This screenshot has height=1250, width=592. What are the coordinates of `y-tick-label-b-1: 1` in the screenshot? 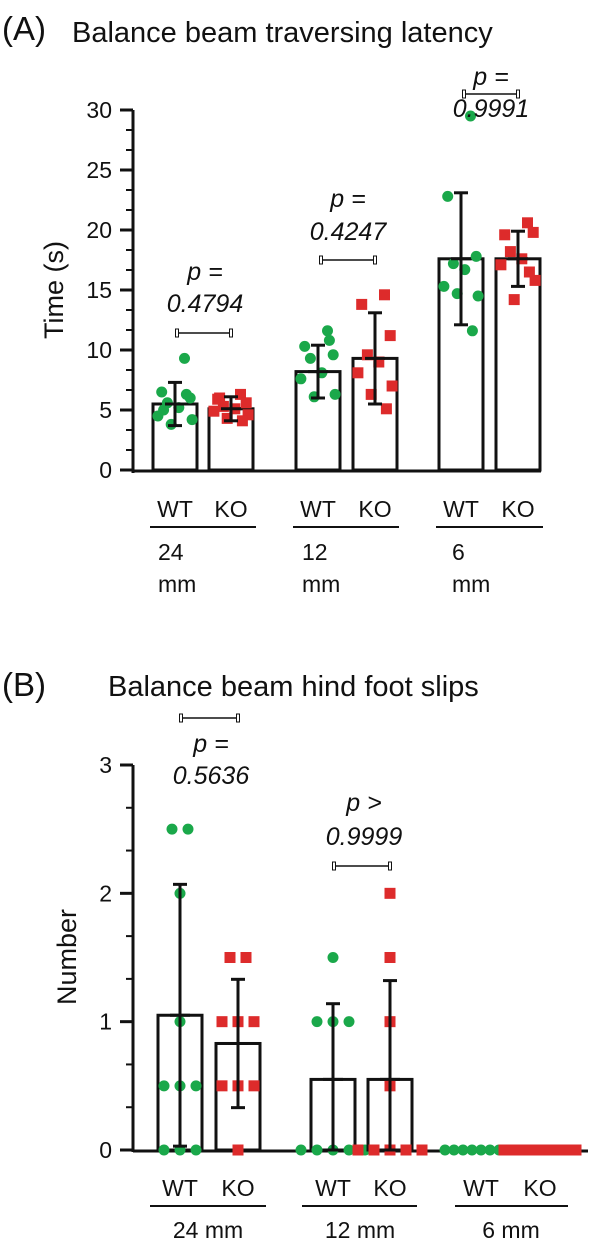 It's located at (105, 1022).